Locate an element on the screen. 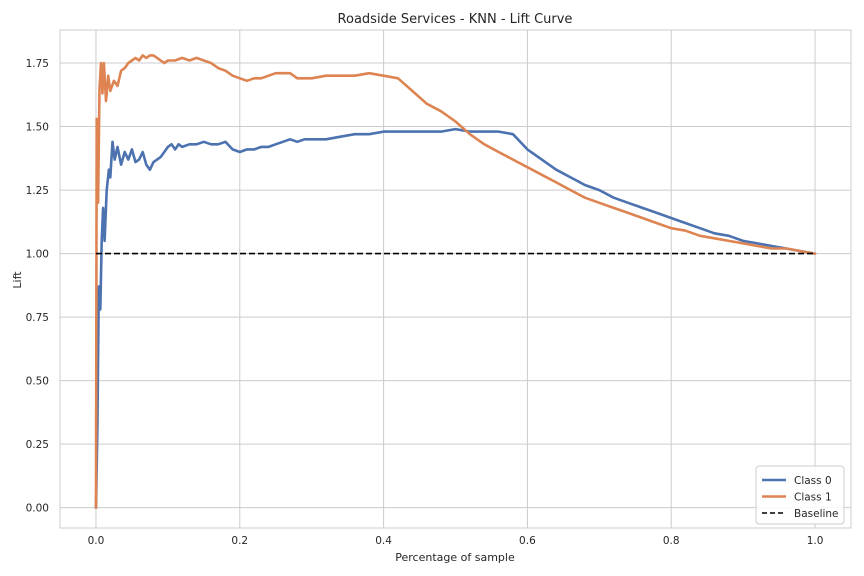 This screenshot has width=864, height=576. y-tick-label: 1.00 is located at coordinates (37, 255).